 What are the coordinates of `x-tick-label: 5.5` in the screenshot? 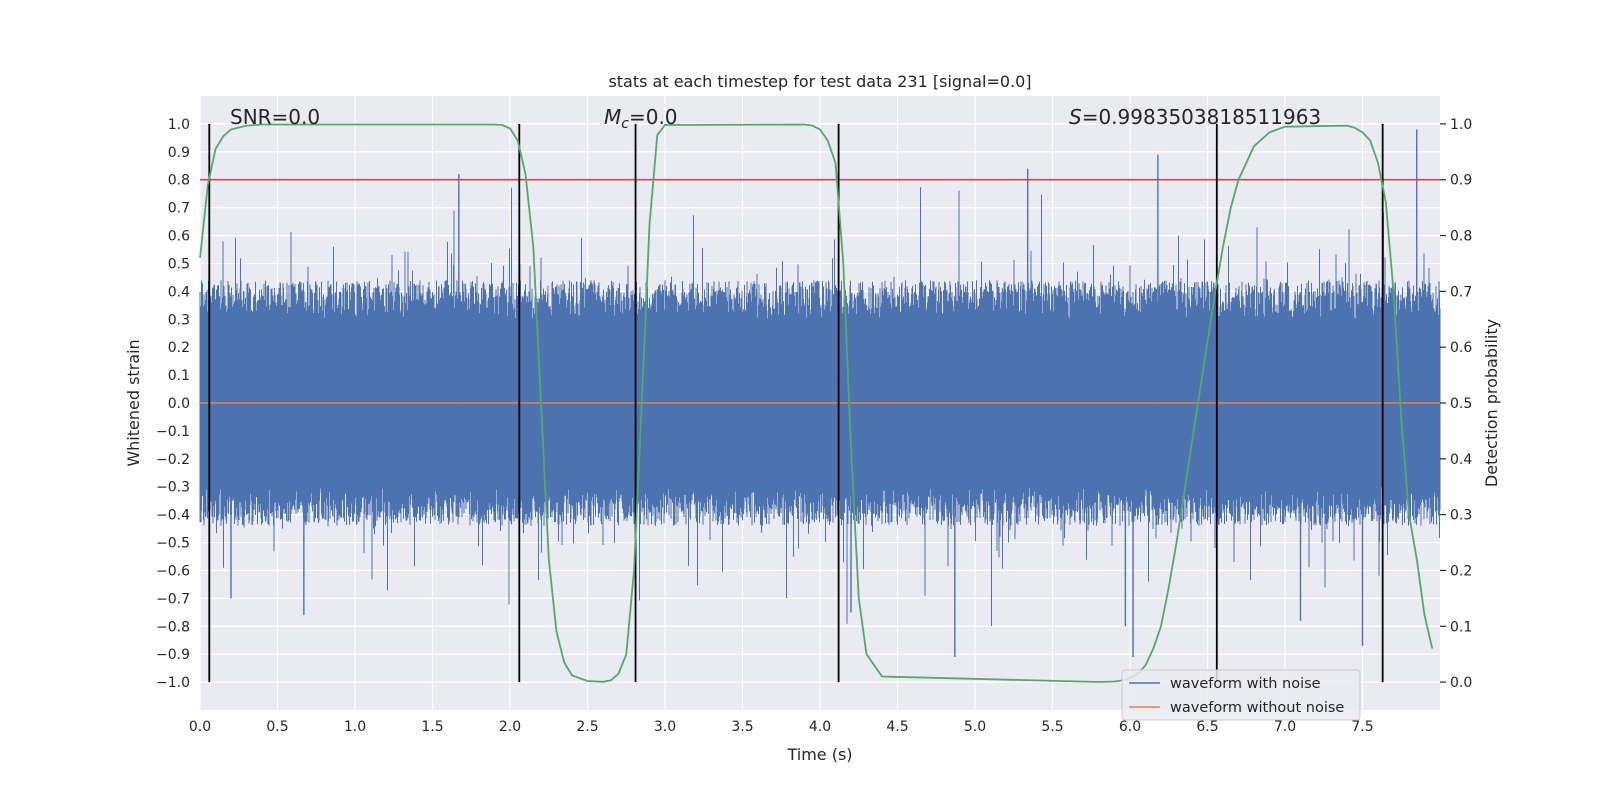 It's located at (1052, 727).